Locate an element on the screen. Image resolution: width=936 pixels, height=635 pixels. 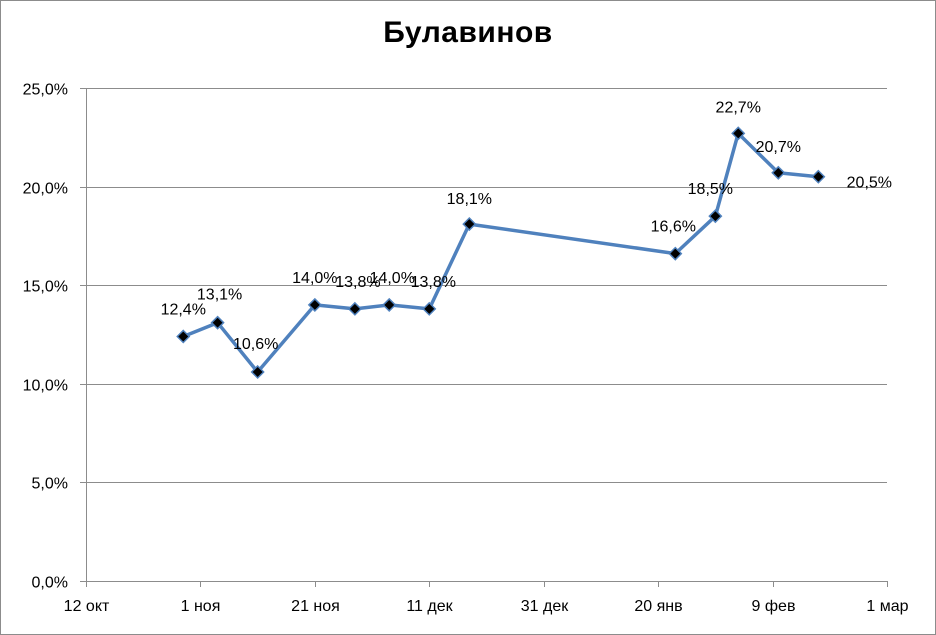
data-label: 22,7% is located at coordinates (738, 107).